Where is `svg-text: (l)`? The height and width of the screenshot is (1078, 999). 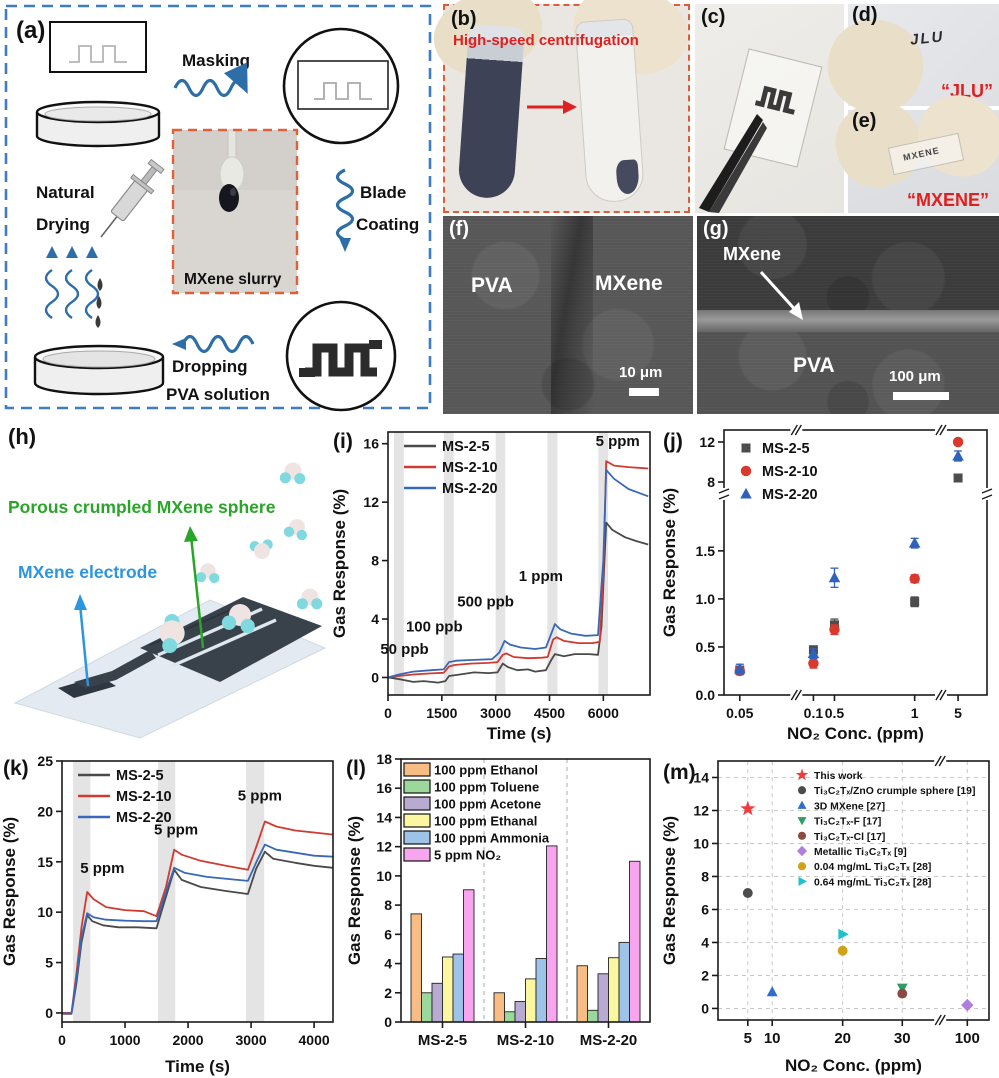
svg-text: (l) is located at coordinates (356, 768).